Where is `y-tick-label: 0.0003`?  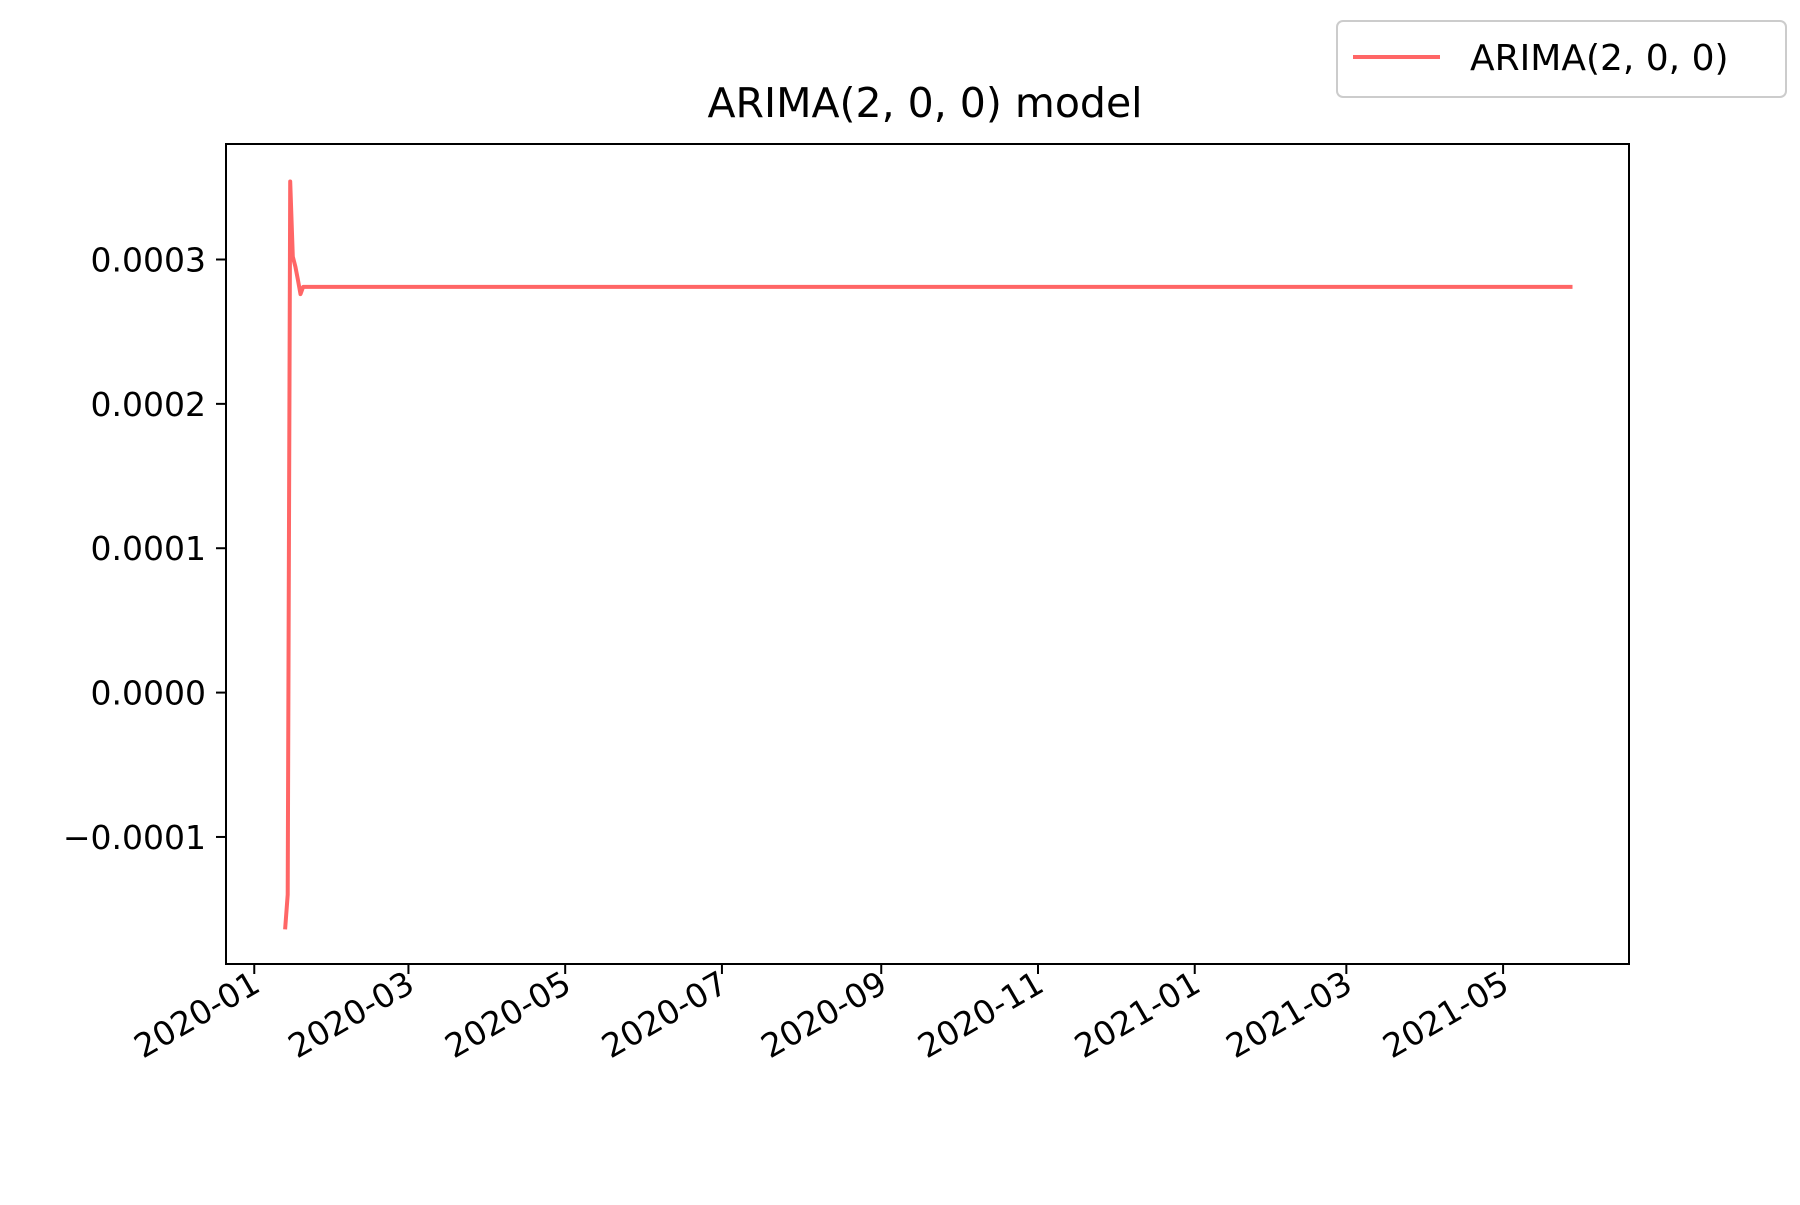
y-tick-label: 0.0003 is located at coordinates (148, 259).